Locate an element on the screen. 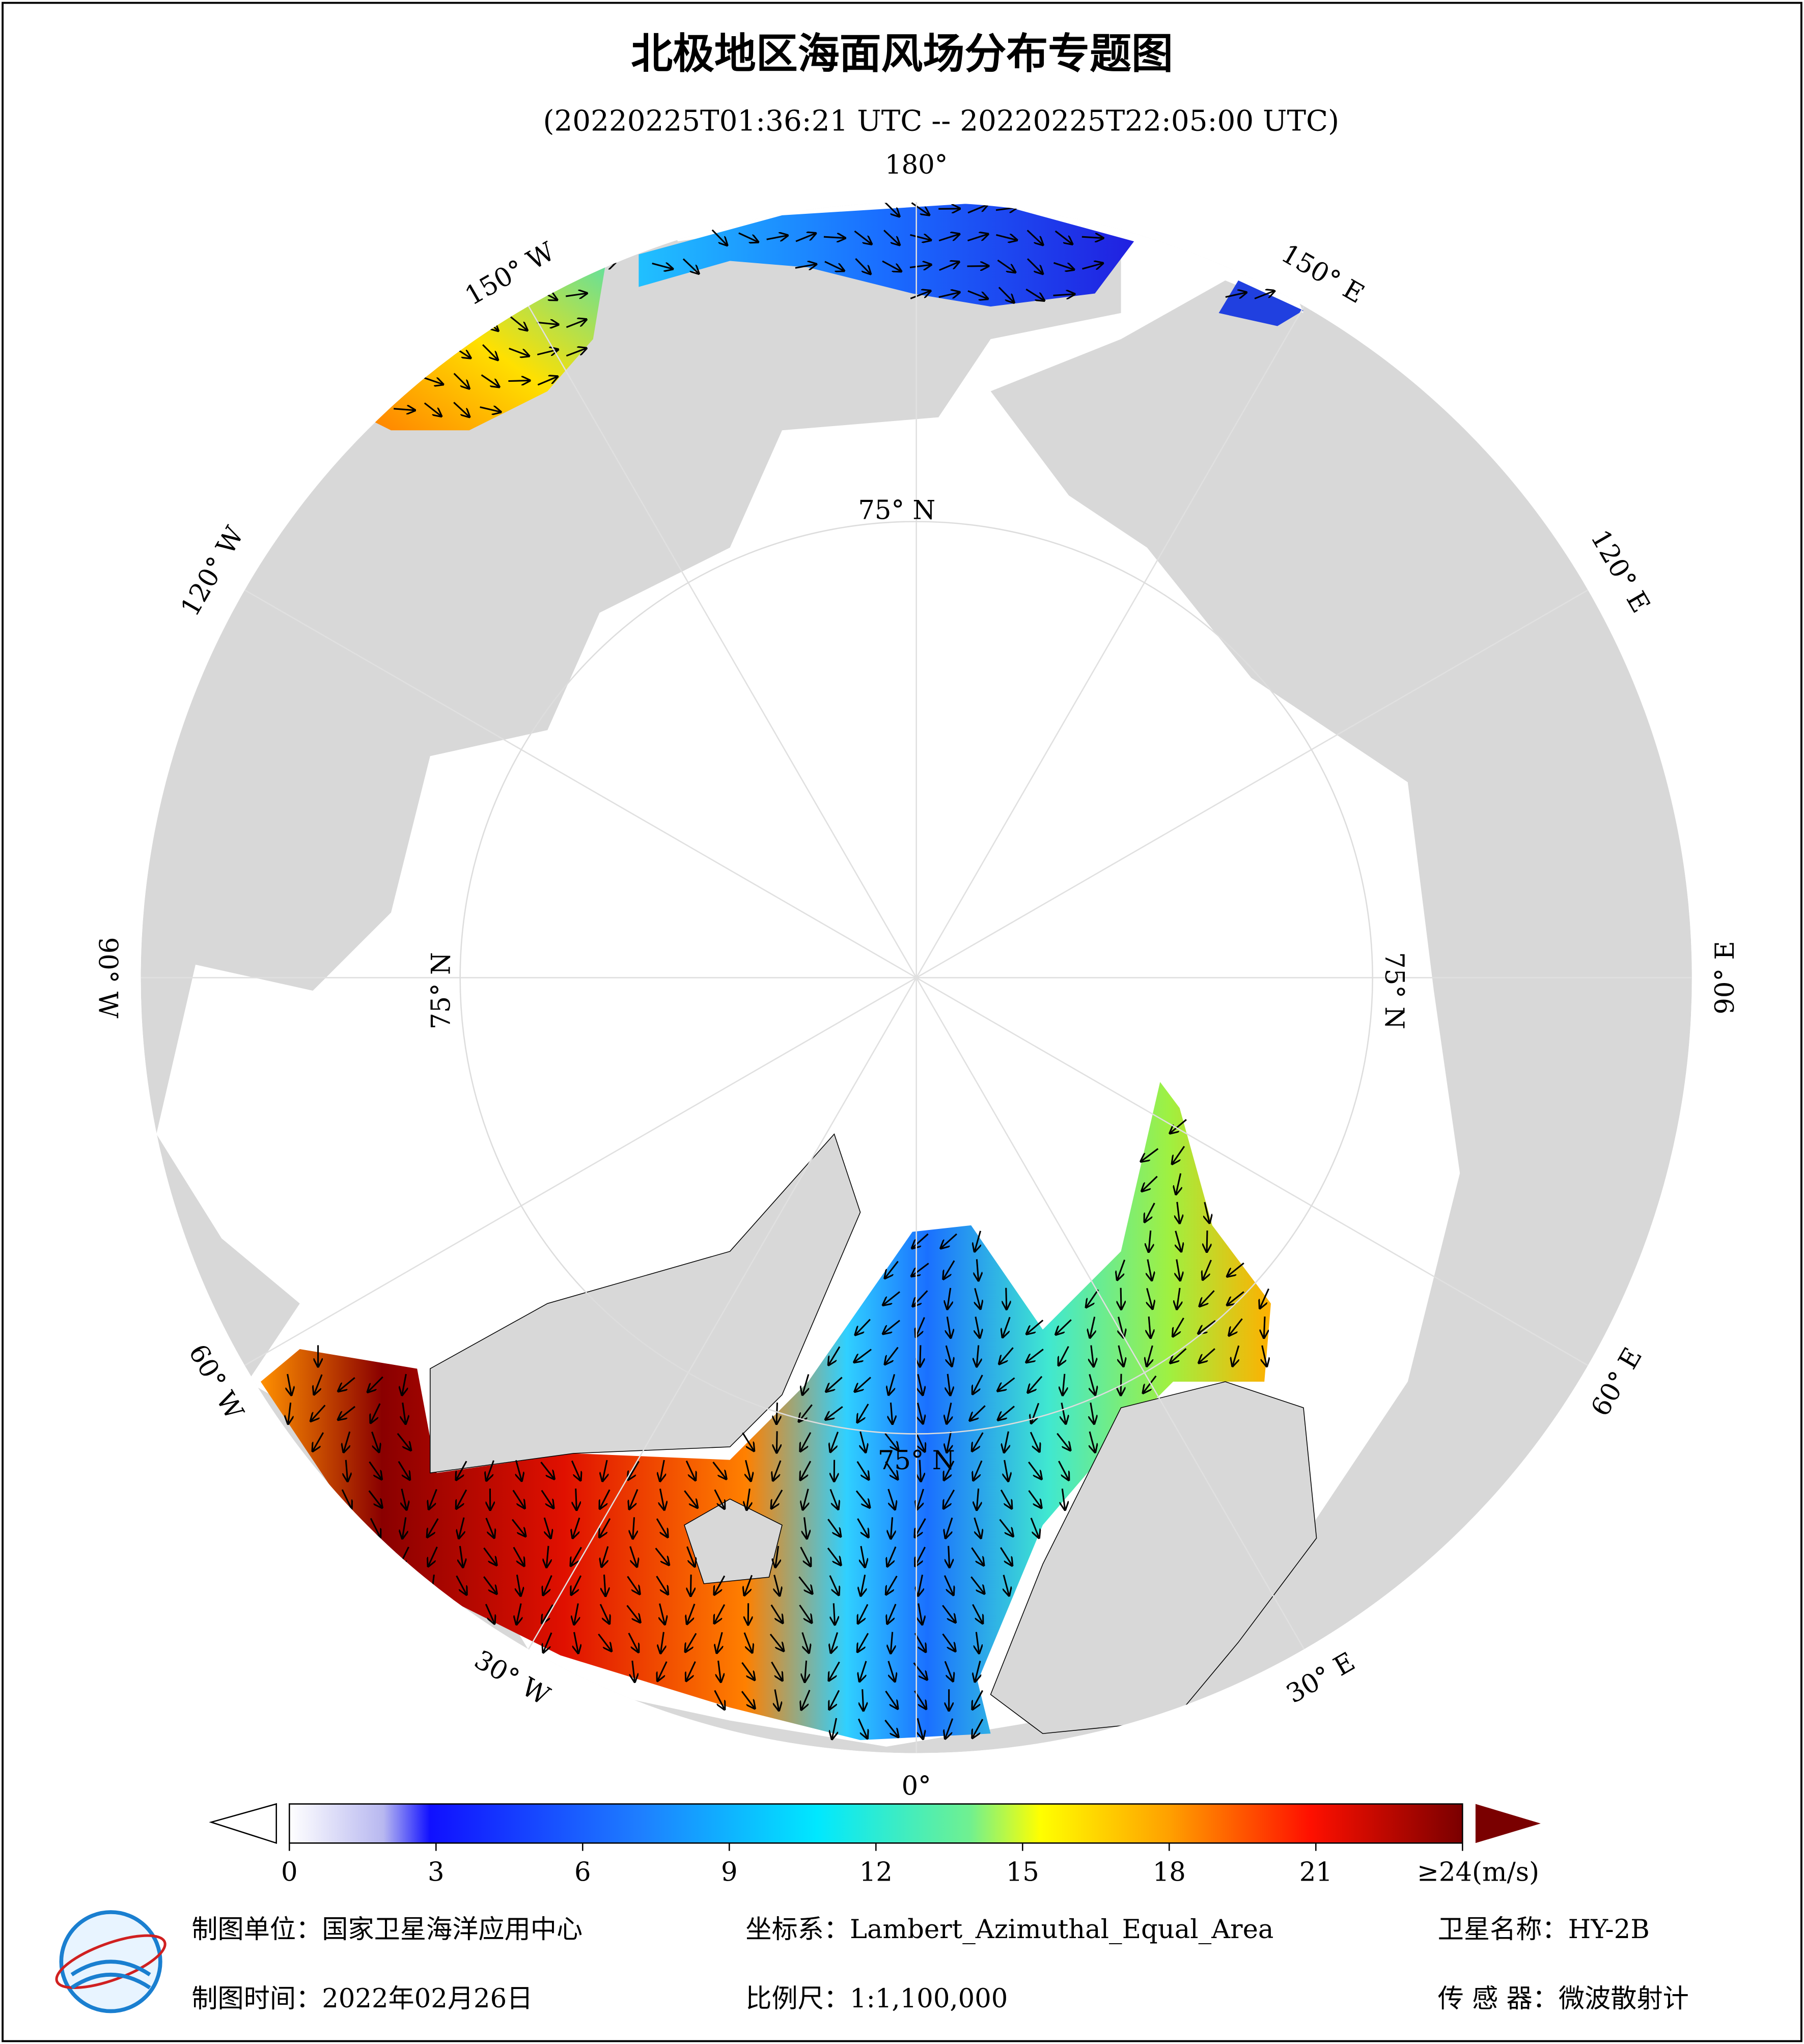  title: 北极地区海面风场分布专题图 is located at coordinates (902, 54).